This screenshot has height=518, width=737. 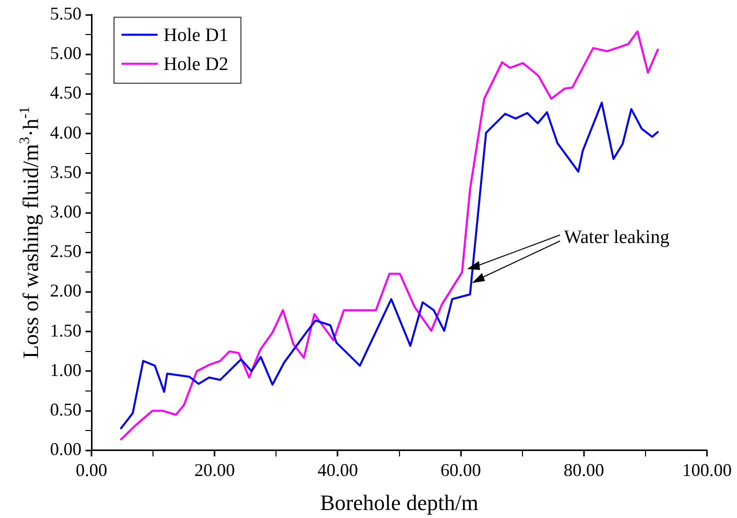 I want to click on x-tick-label: 80.00, so click(x=584, y=470).